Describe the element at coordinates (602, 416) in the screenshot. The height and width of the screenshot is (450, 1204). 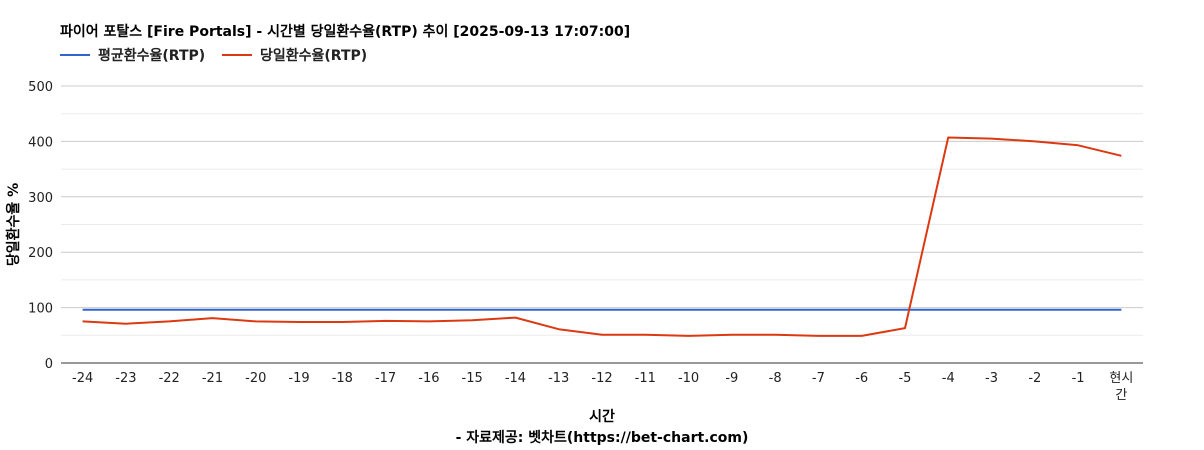
I see `x-axis-label: 시간` at that location.